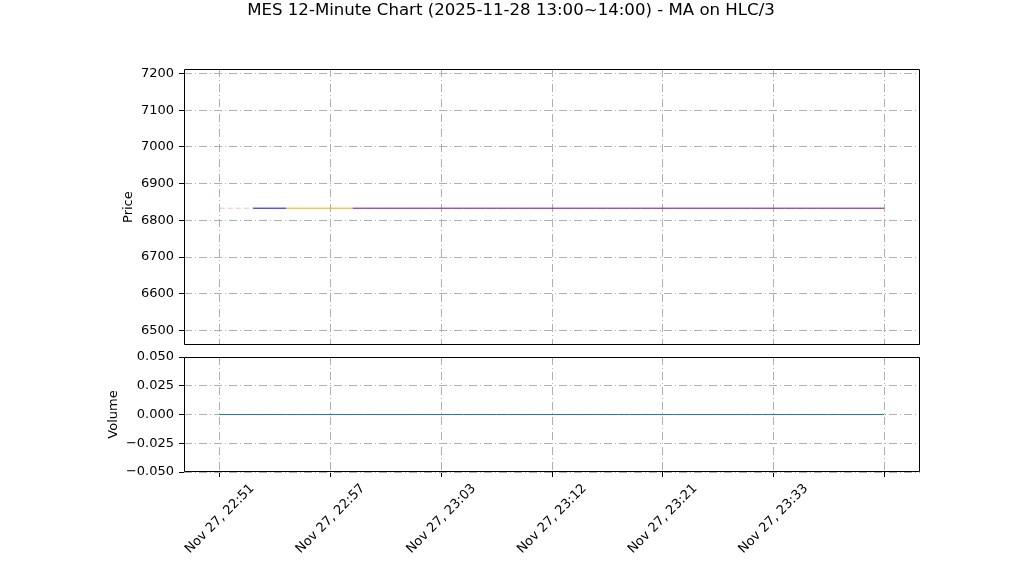 The image size is (1022, 575). Describe the element at coordinates (127, 207) in the screenshot. I see `y-axis-title: Price` at that location.